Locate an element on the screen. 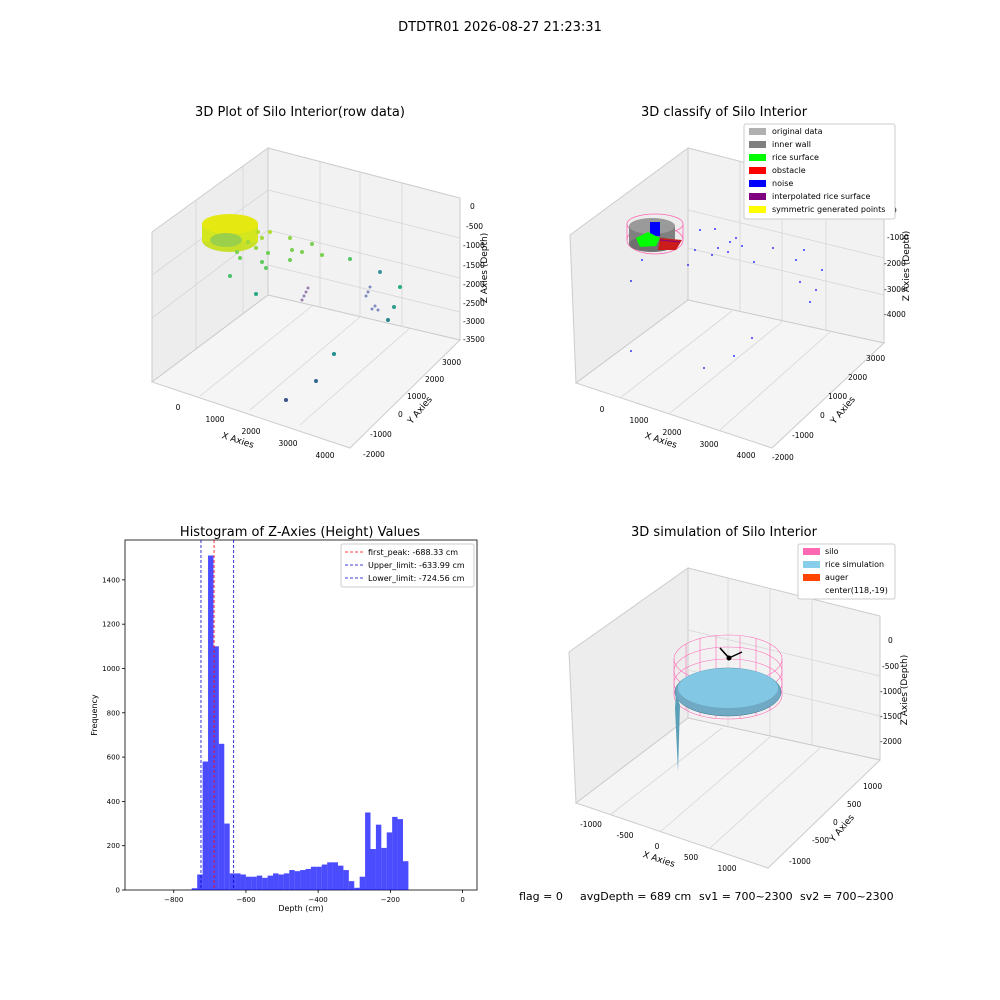  legend-label: inner wall is located at coordinates (791, 144).